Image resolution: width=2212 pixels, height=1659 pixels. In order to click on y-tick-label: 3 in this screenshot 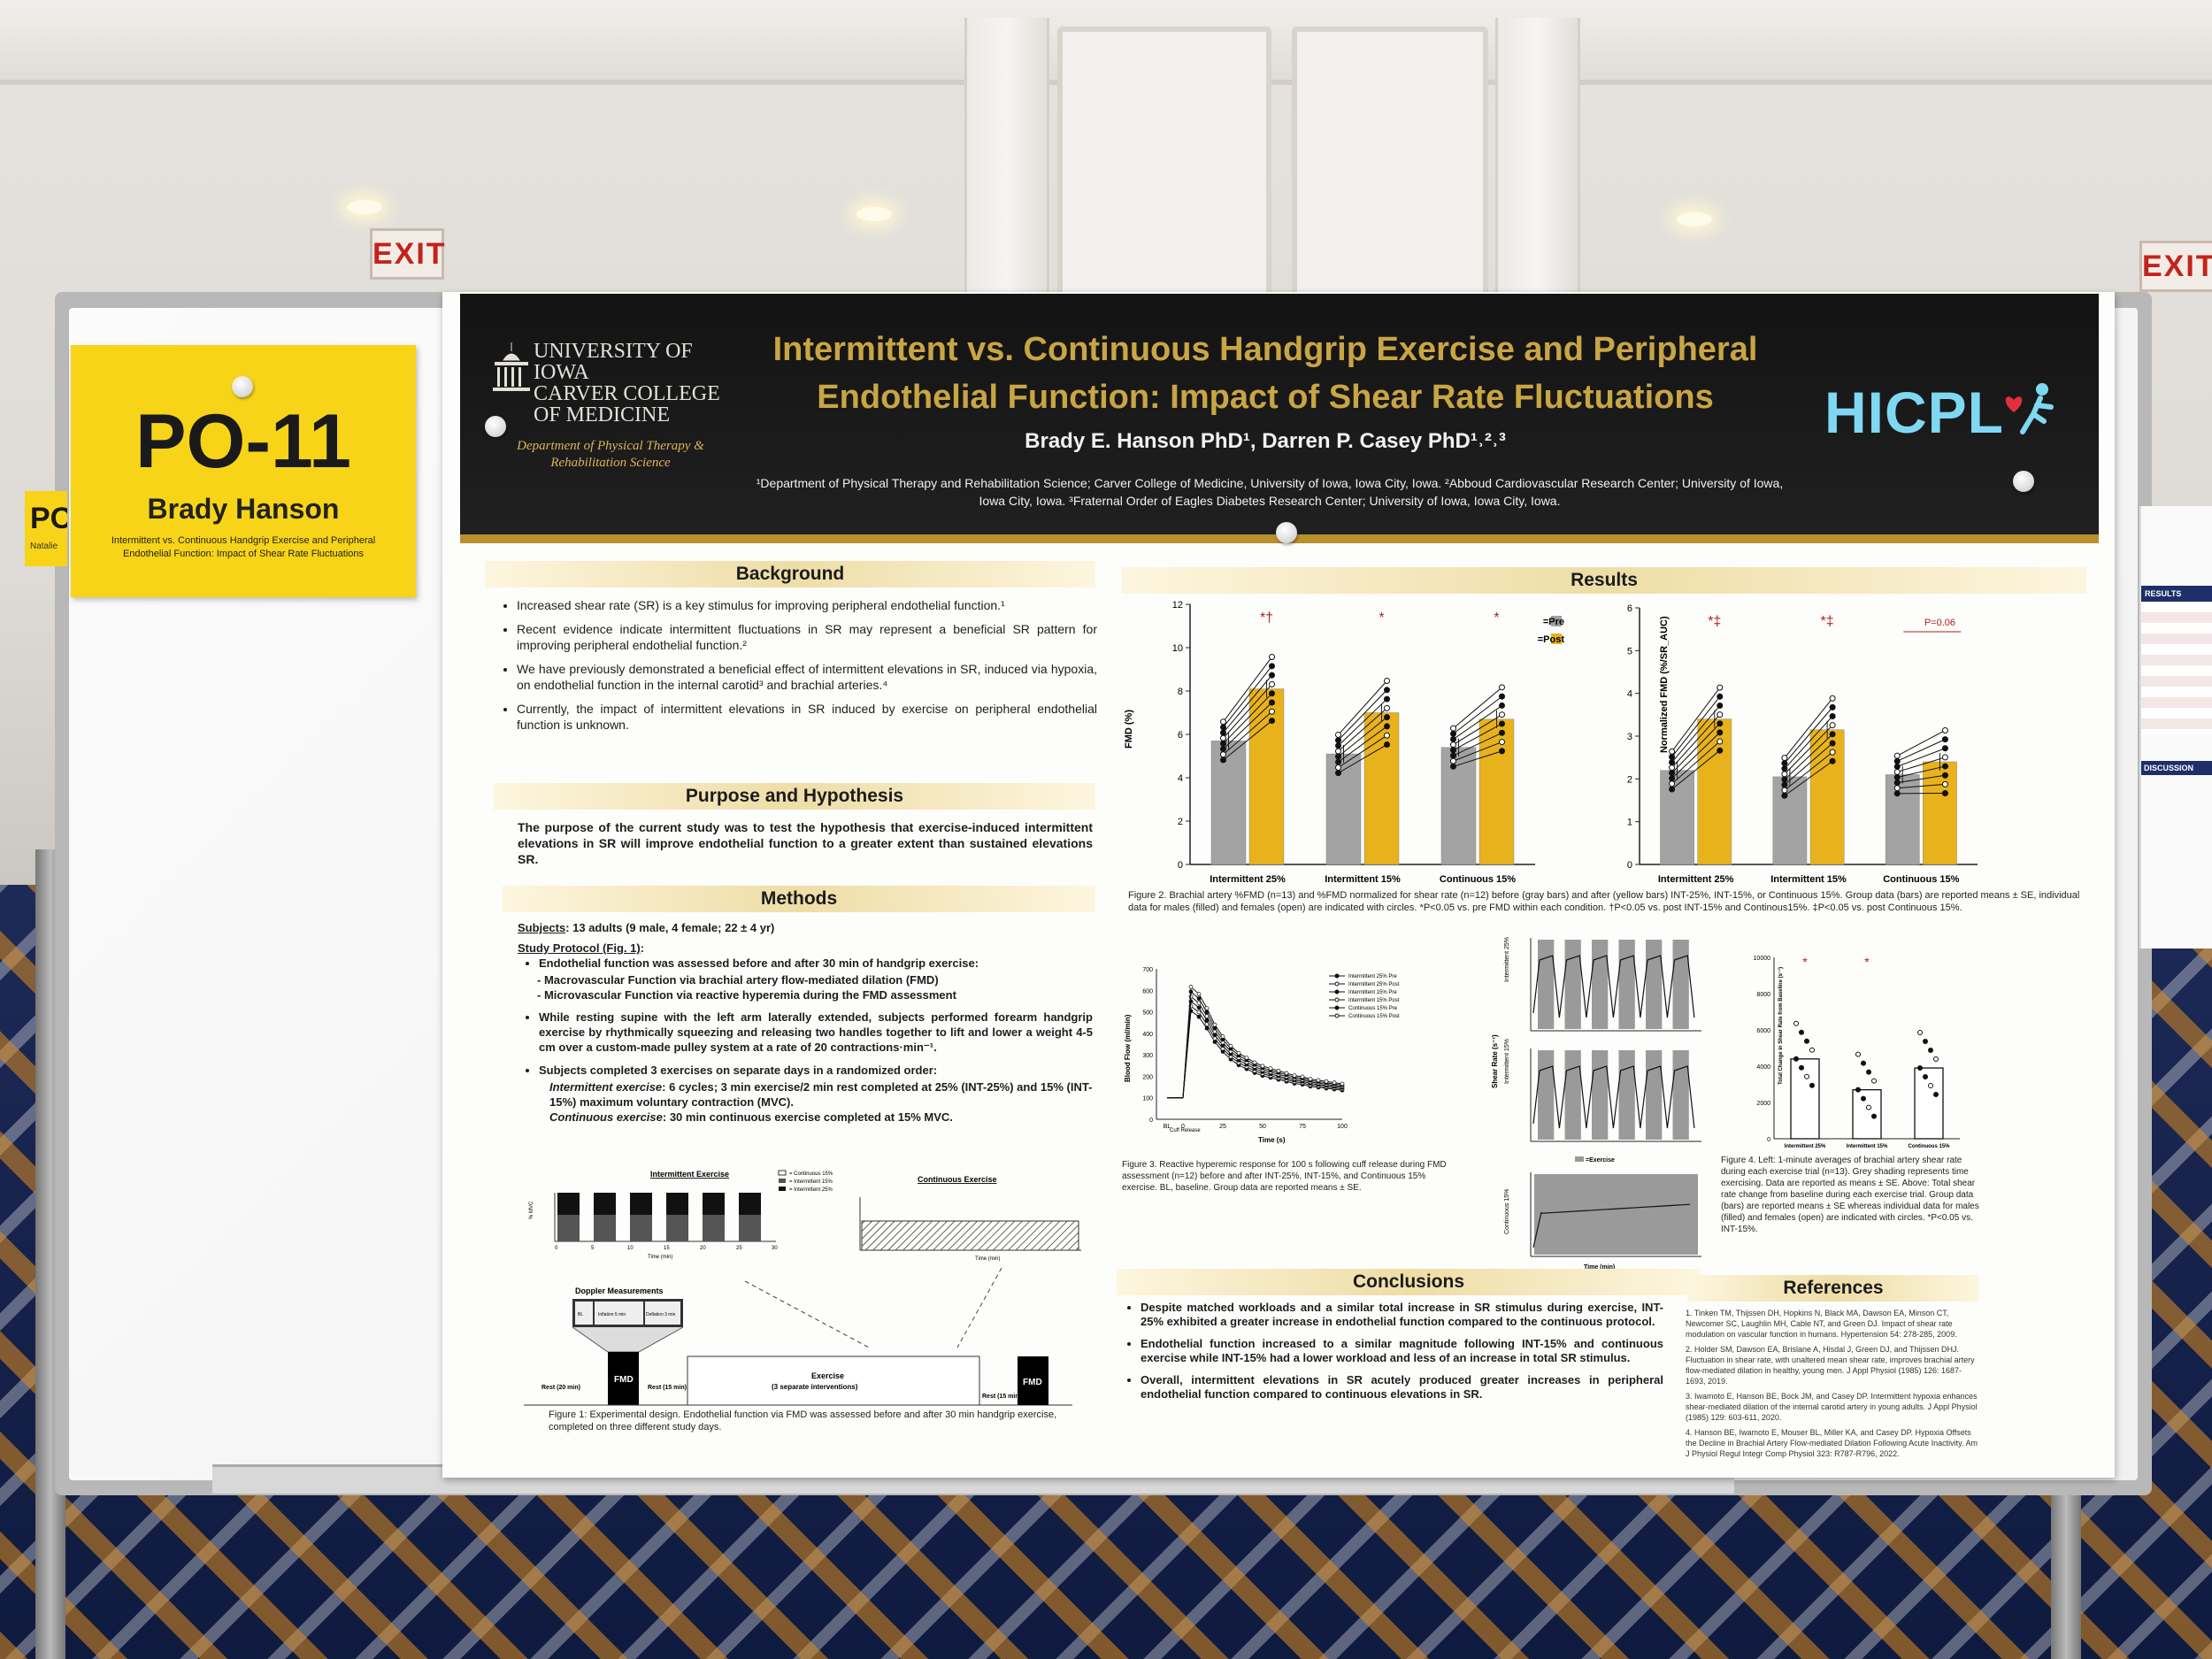, I will do `click(1630, 737)`.